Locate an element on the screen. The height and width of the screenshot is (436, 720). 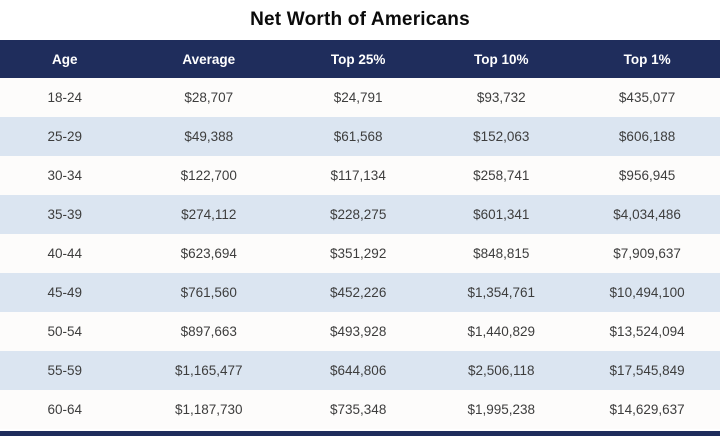
top10-cell: $1,354,761 is located at coordinates (501, 292).